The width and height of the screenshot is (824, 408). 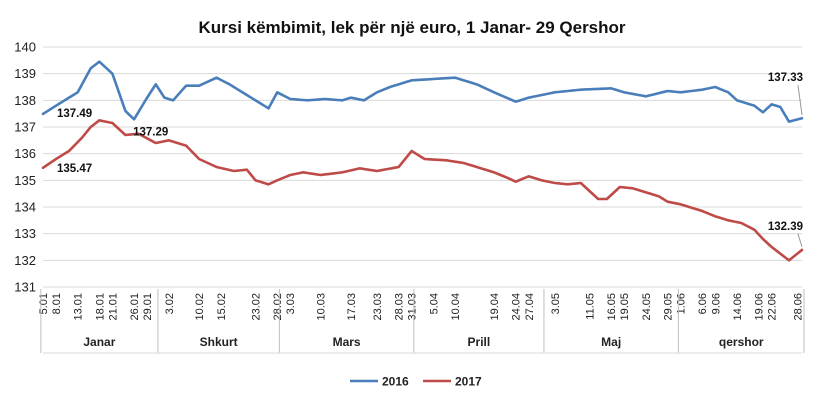 I want to click on data-label: 132.39, so click(x=785, y=227).